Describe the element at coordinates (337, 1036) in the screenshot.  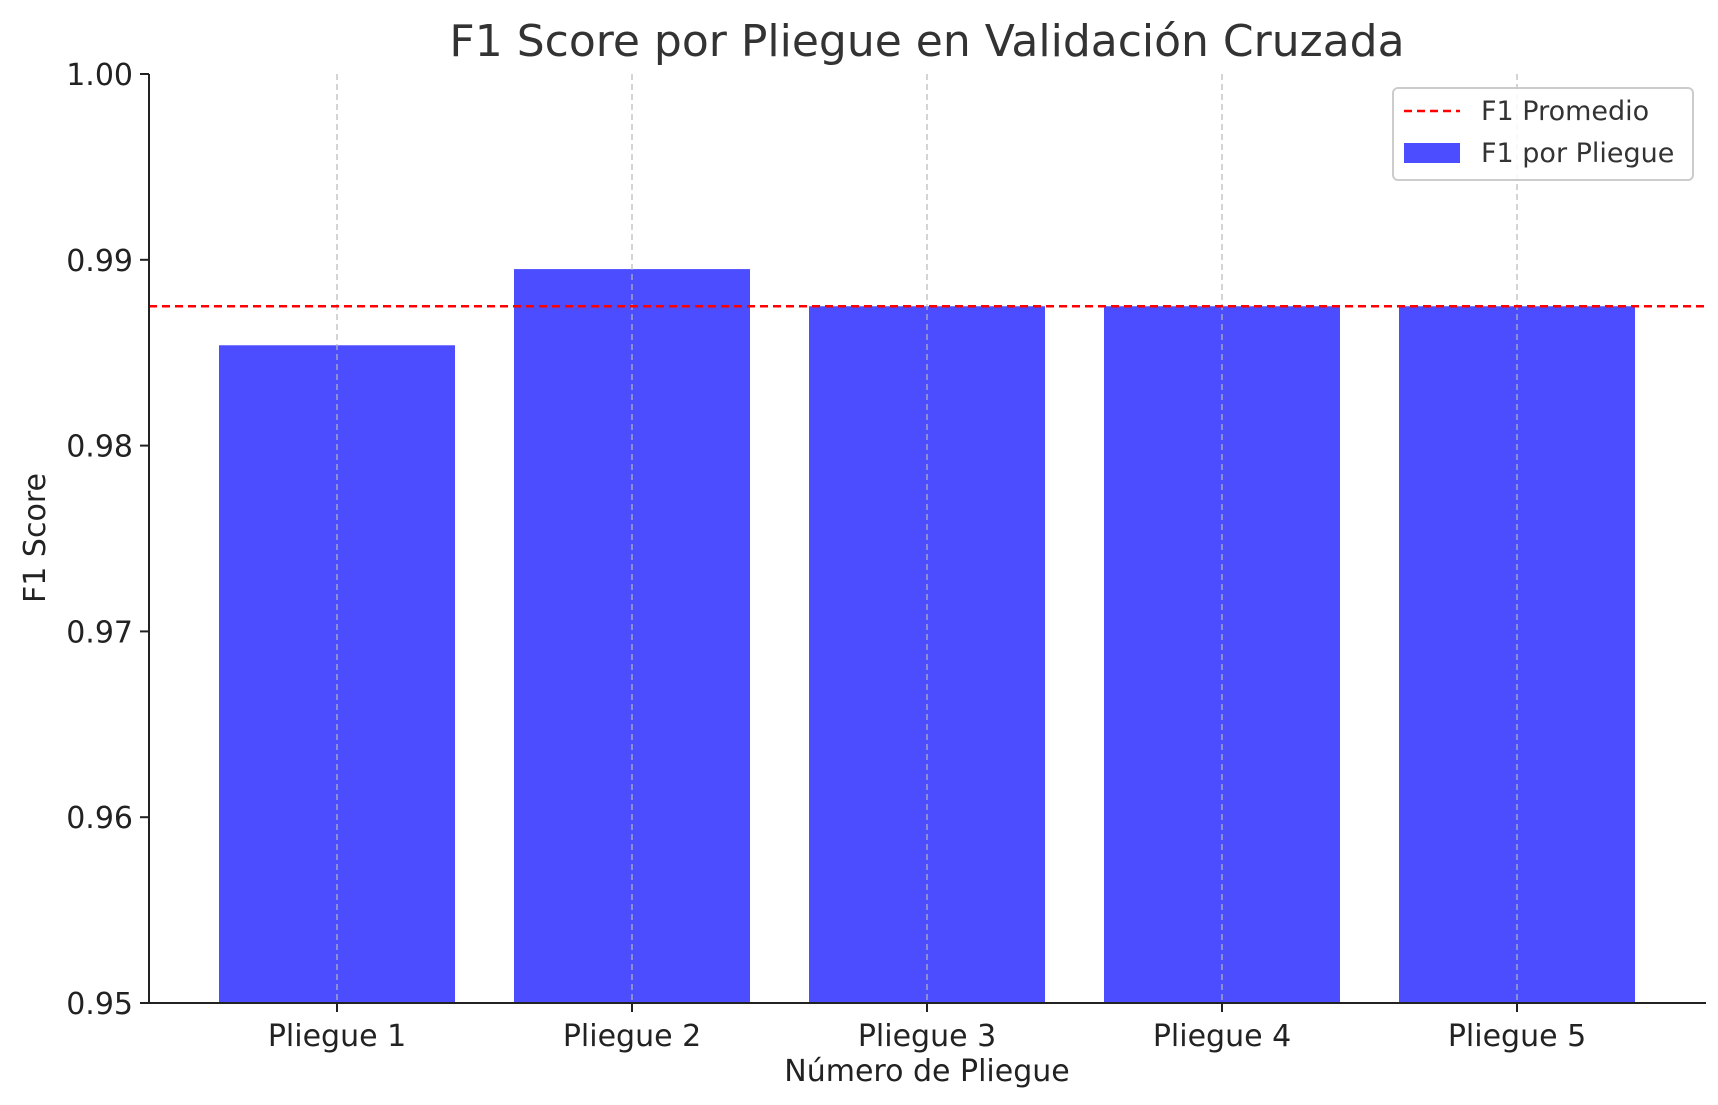
I see `x-tick-label-1: Pliegue 1` at that location.